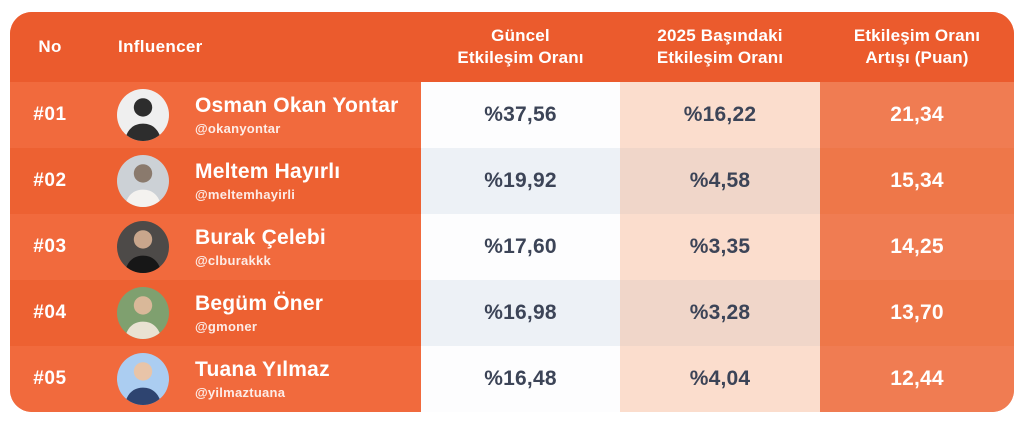 This screenshot has width=1024, height=422. I want to click on gain-value: 21,34, so click(917, 115).